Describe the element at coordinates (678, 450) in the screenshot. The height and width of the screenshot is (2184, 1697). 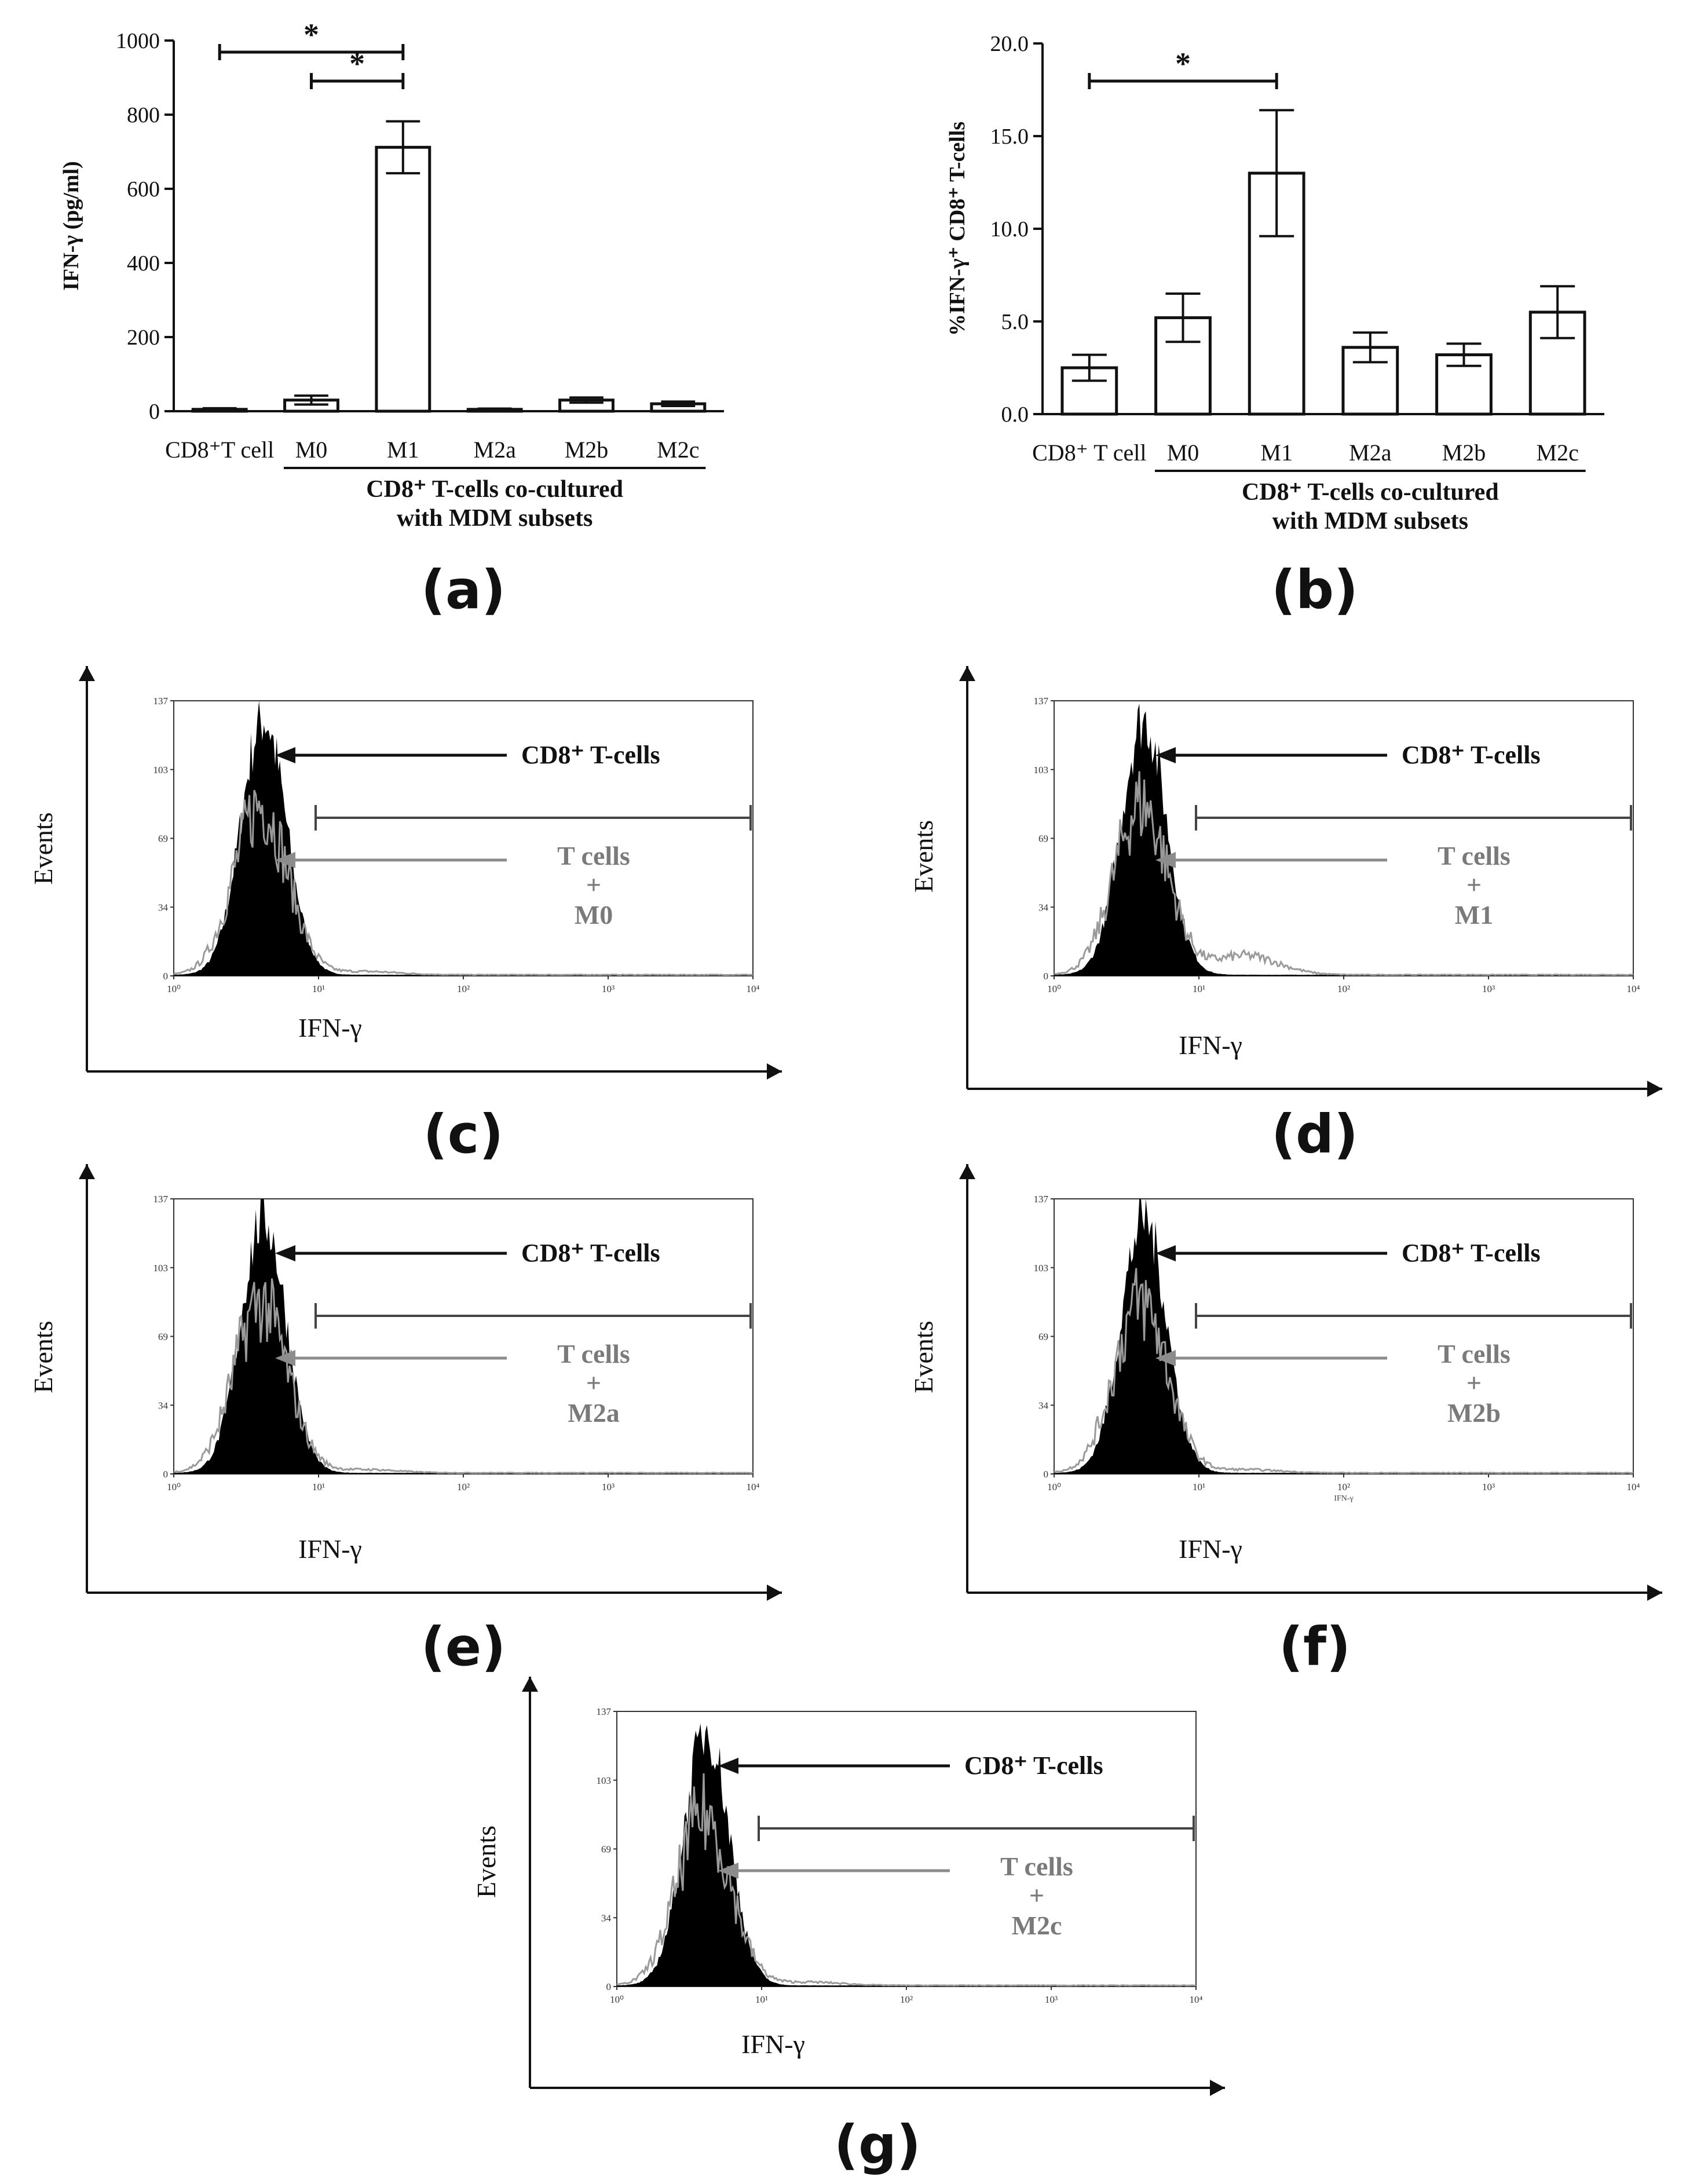
I see `x-tick-label: M2c` at that location.